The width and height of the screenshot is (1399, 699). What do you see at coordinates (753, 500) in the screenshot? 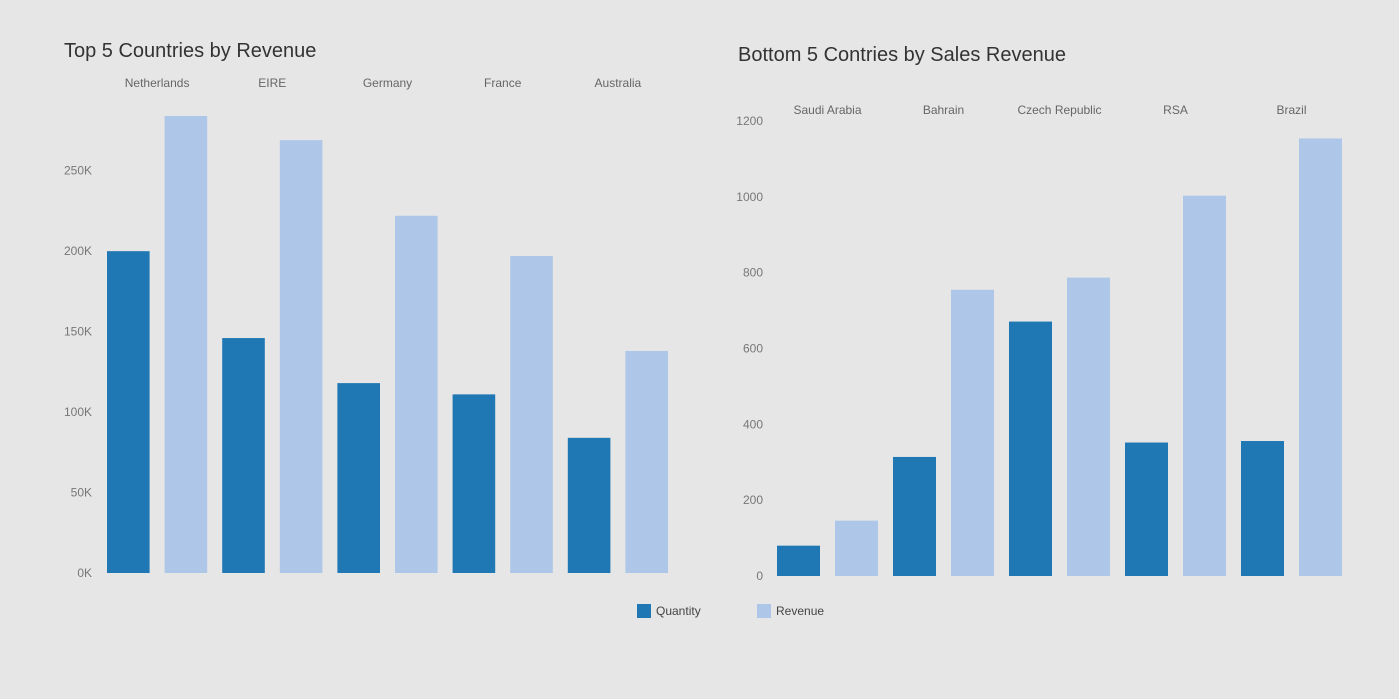
I see `bottom-y-tick-label: 200` at bounding box center [753, 500].